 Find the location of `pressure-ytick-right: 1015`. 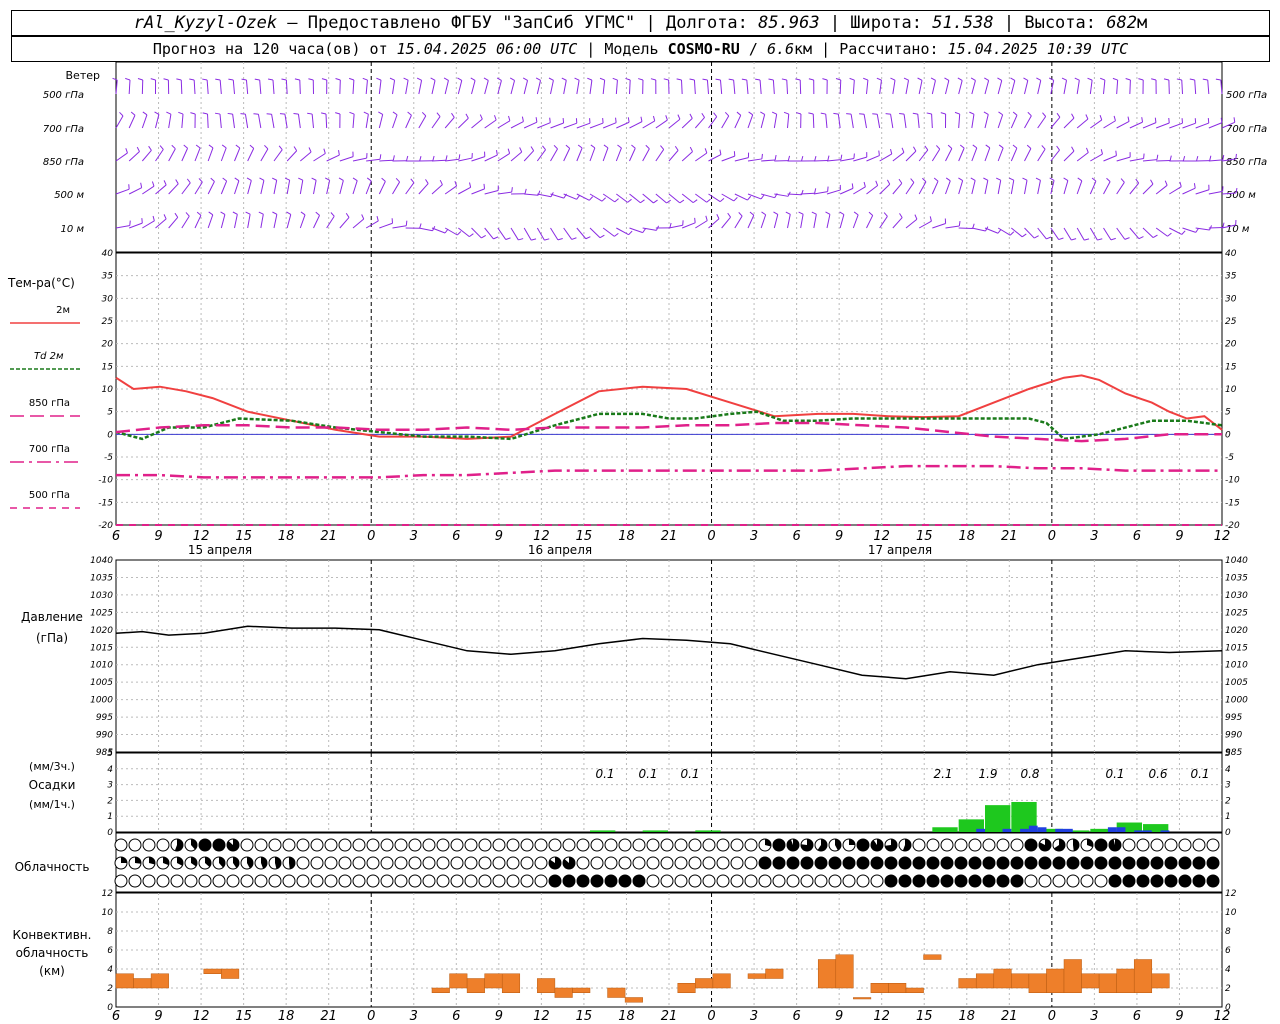

pressure-ytick-right: 1015 is located at coordinates (1236, 648).